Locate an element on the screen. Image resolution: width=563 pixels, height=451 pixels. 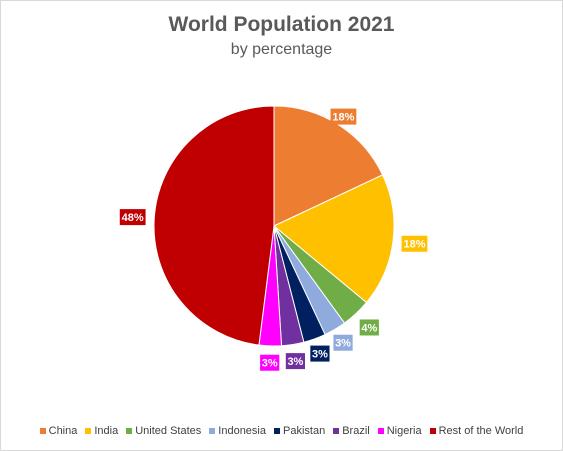
legend-item-nigeria: Nigeria is located at coordinates (399, 431).